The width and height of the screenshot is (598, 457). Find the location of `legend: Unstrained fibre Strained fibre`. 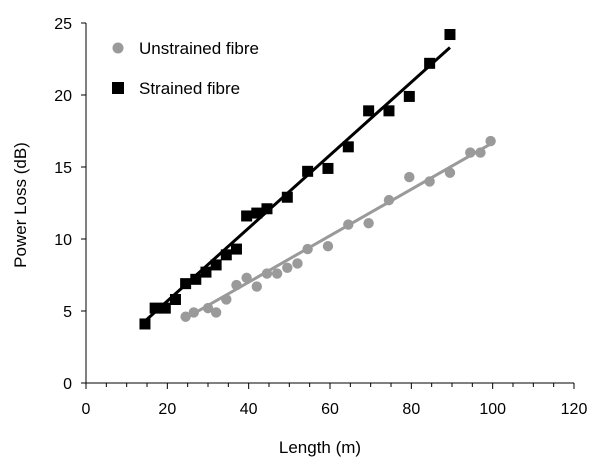

legend: Unstrained fibre Strained fibre is located at coordinates (185, 68).